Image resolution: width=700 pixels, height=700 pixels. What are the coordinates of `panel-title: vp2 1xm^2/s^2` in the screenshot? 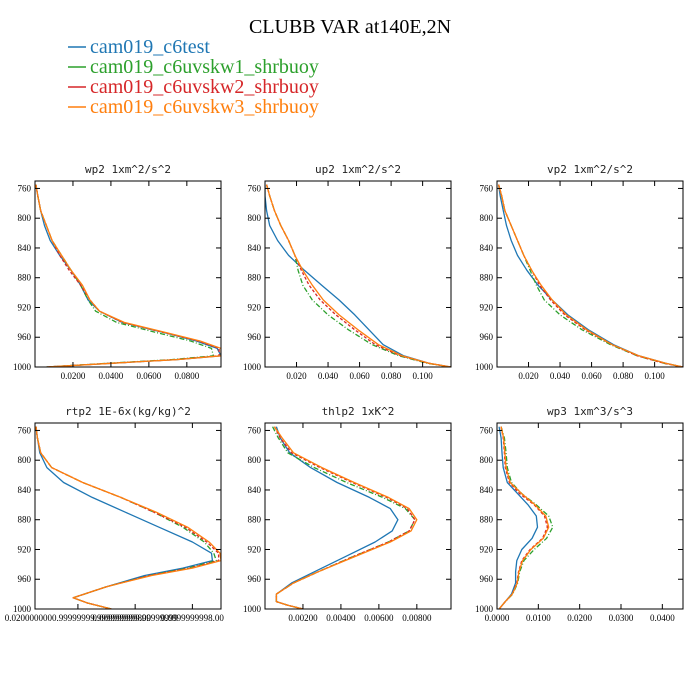 It's located at (590, 169).